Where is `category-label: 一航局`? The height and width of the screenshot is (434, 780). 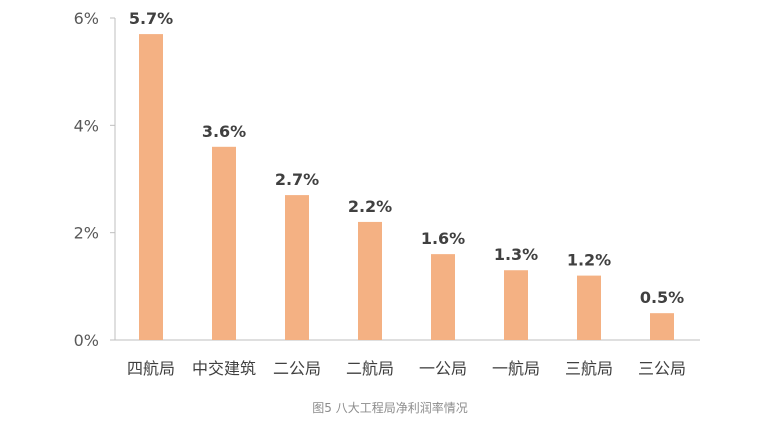
category-label: 一航局 is located at coordinates (516, 368).